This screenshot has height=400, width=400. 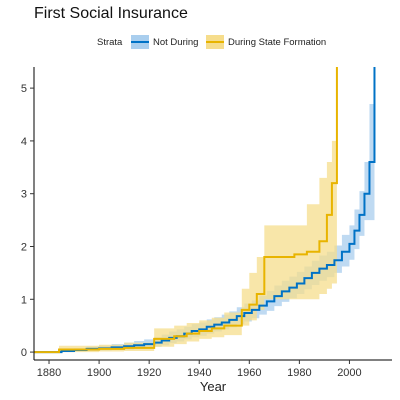 I want to click on x-tick-label-2000: 2000, so click(x=349, y=373).